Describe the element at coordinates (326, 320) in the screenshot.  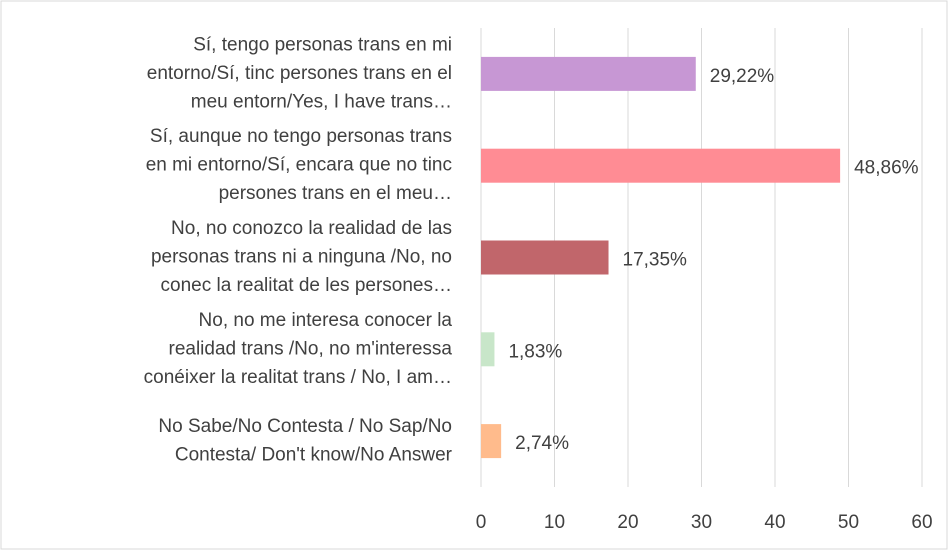
I see `y-tick-label: No, no me interesa conocer la` at that location.